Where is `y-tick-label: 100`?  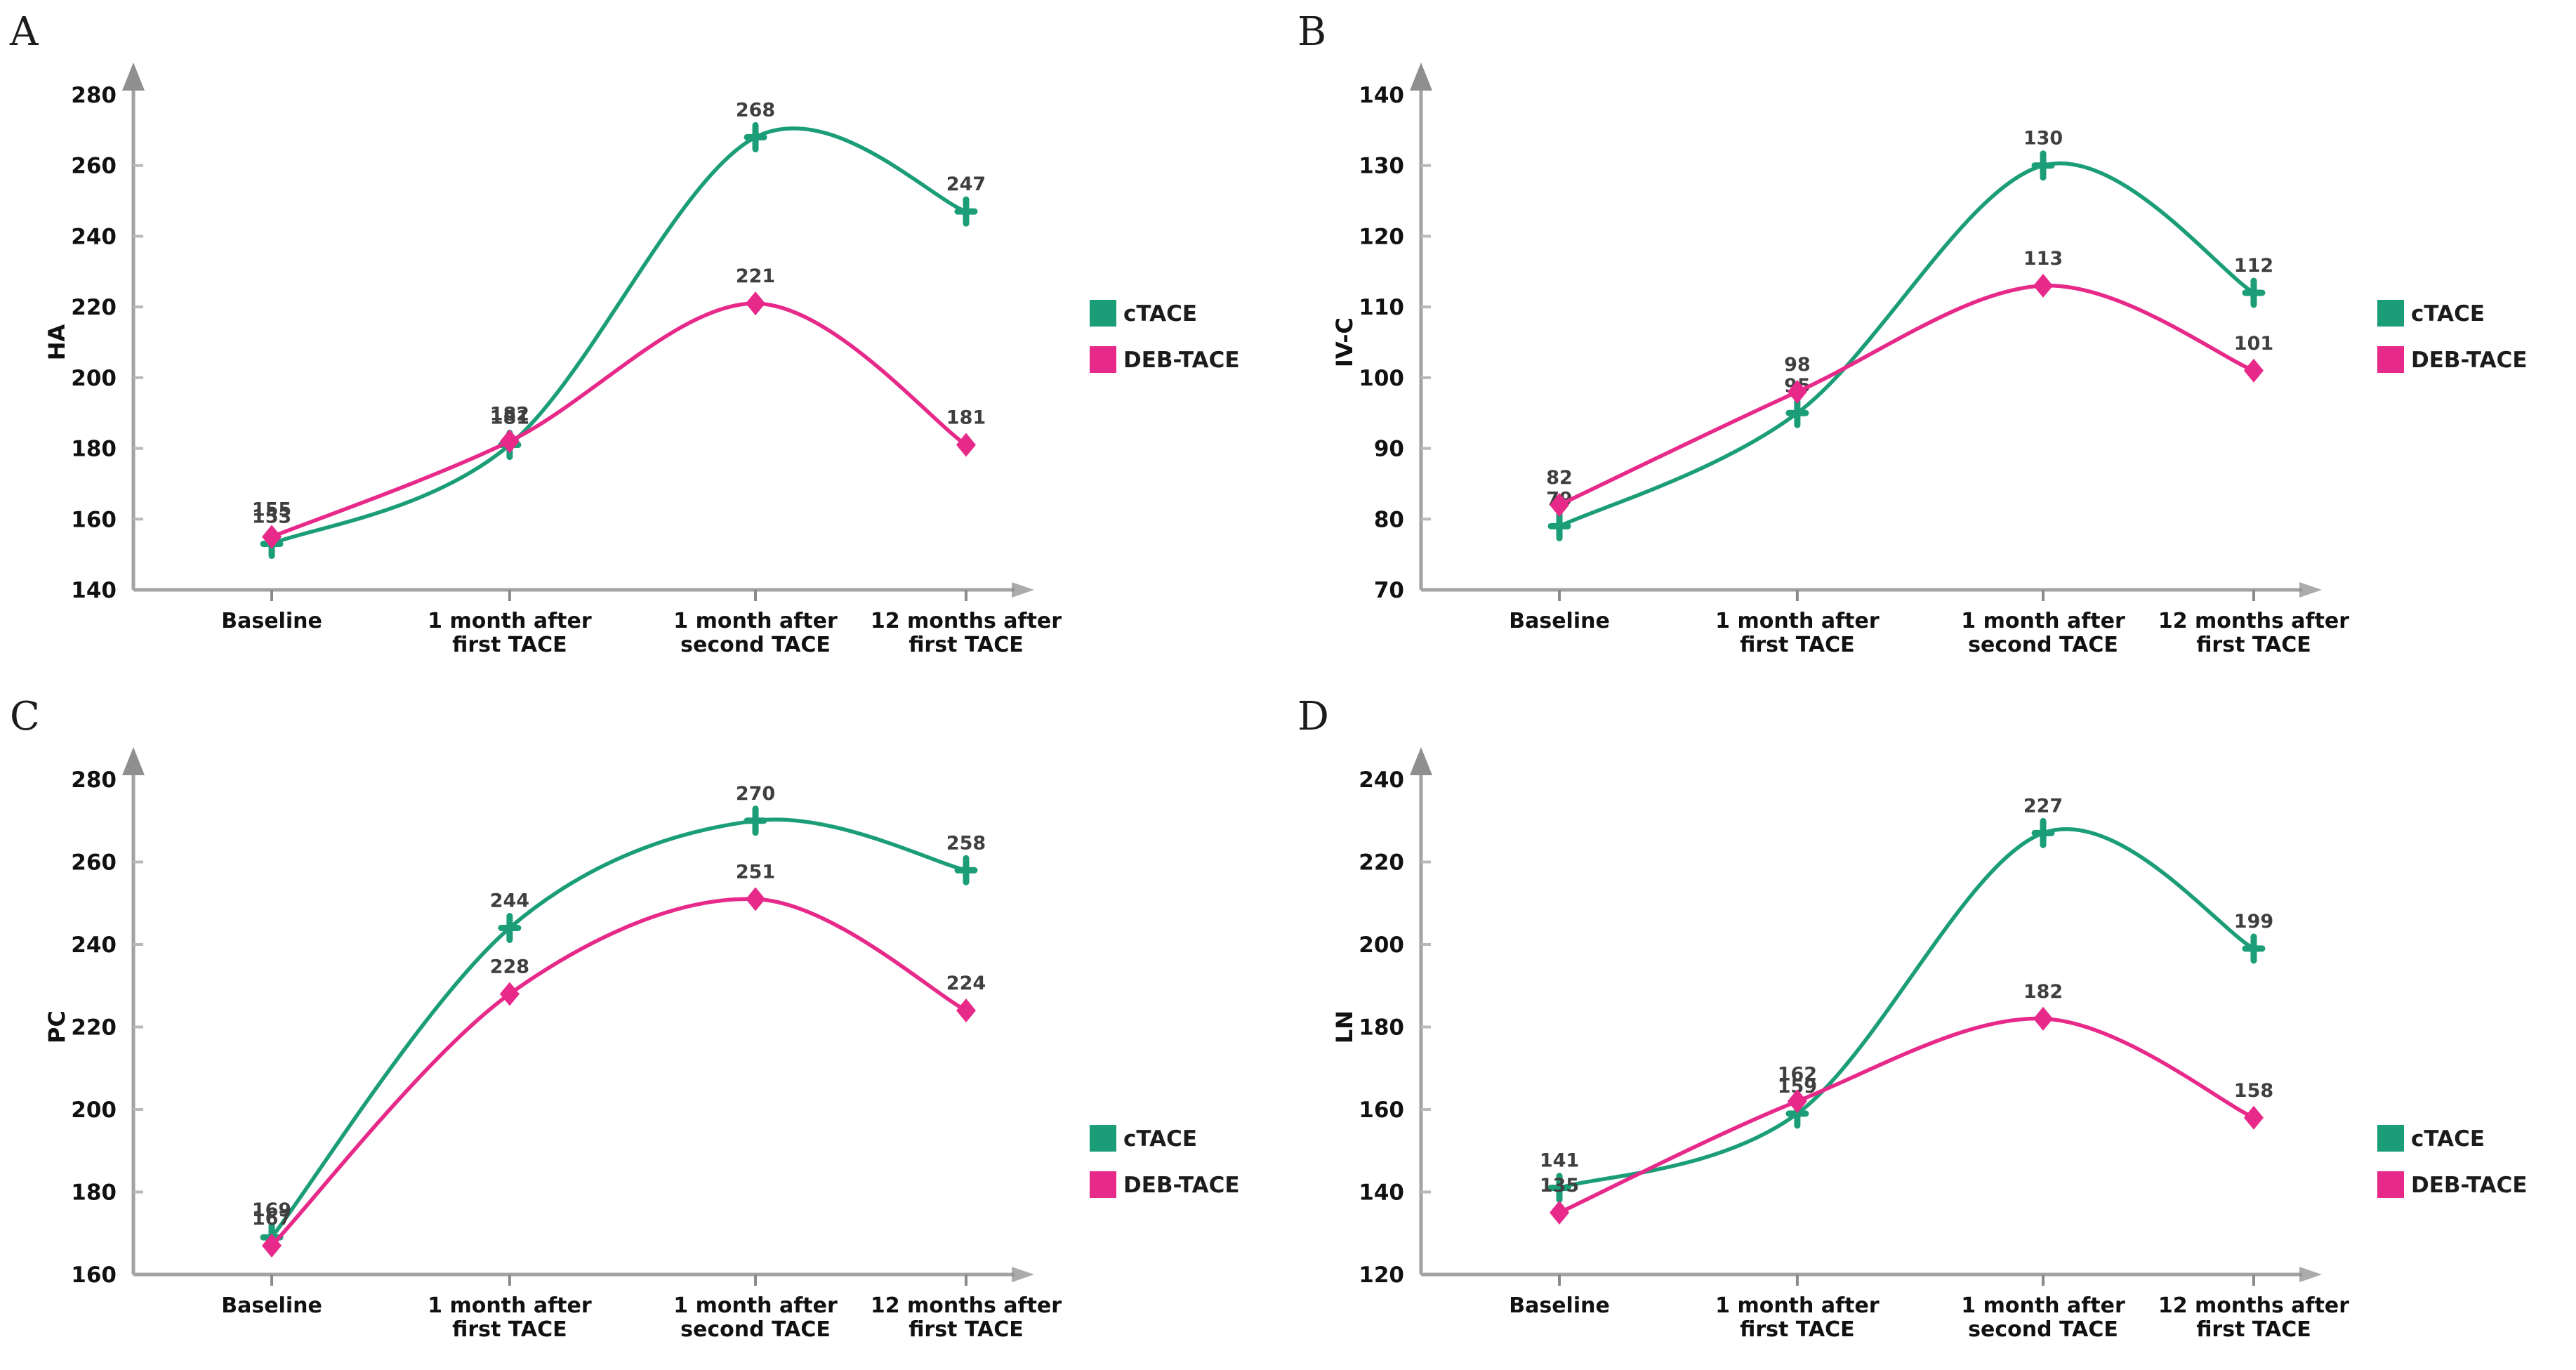 y-tick-label: 100 is located at coordinates (1381, 378).